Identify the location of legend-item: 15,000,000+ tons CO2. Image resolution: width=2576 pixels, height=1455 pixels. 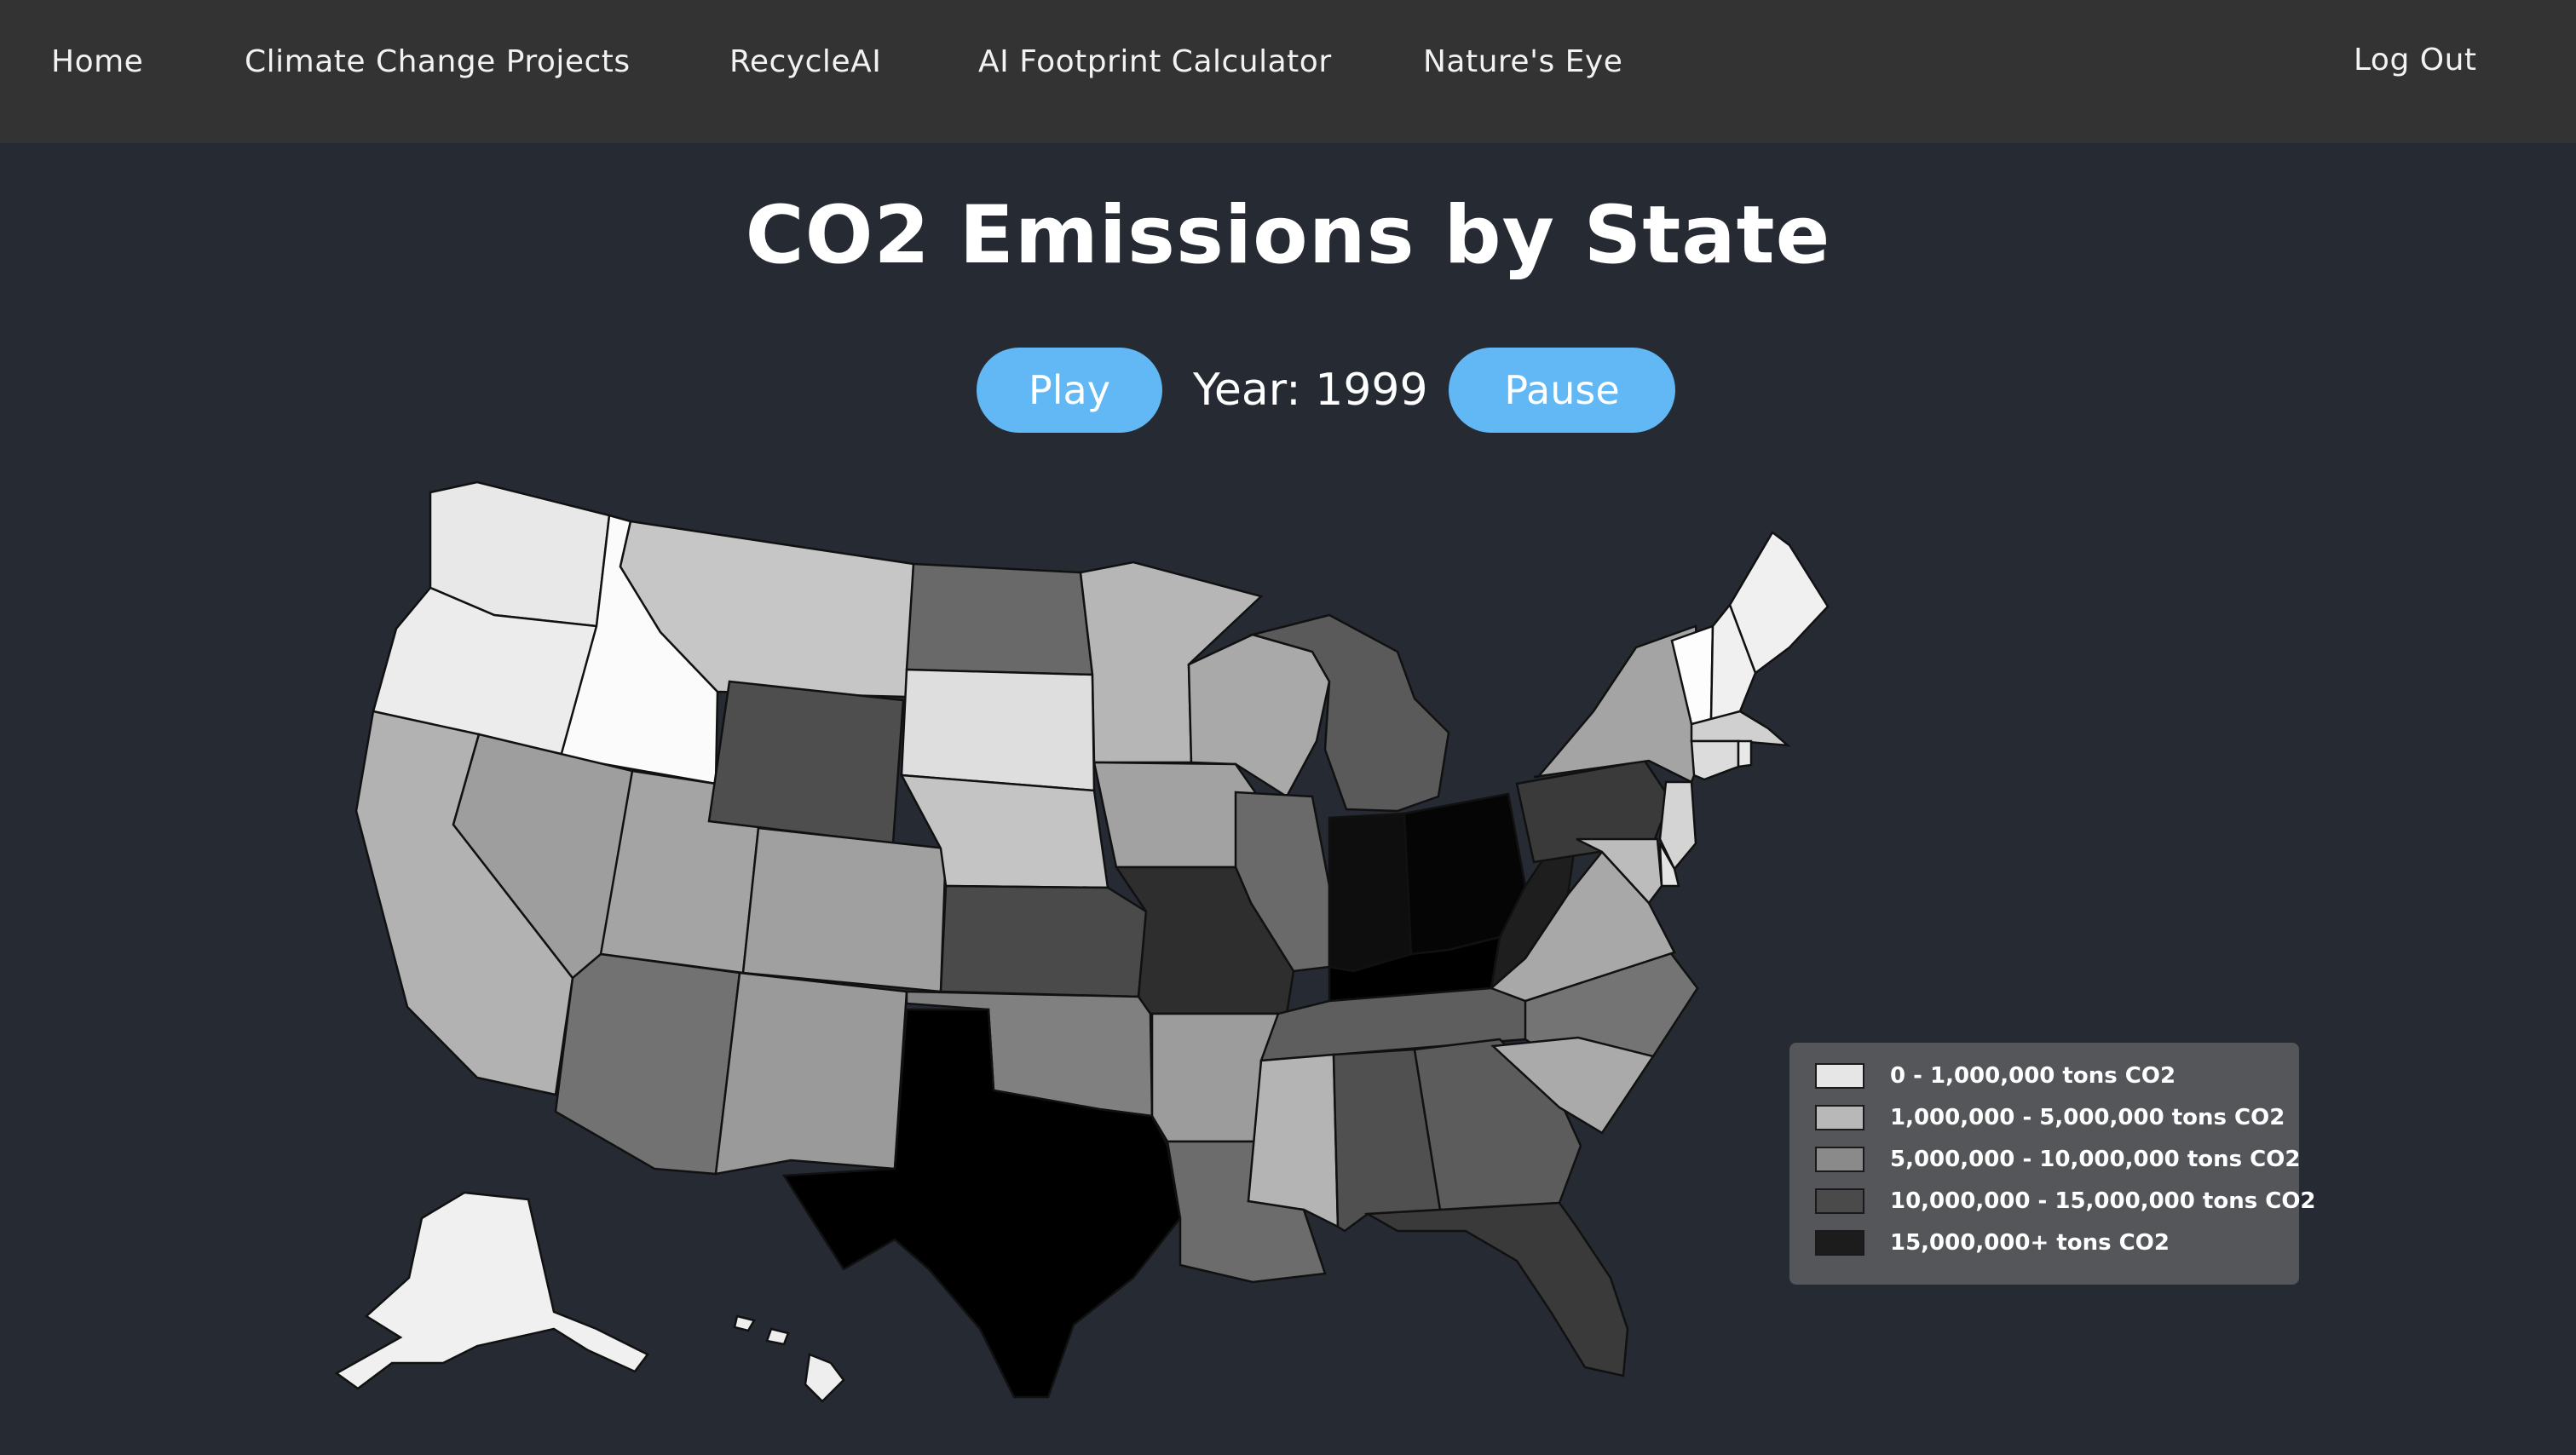
(1992, 1242).